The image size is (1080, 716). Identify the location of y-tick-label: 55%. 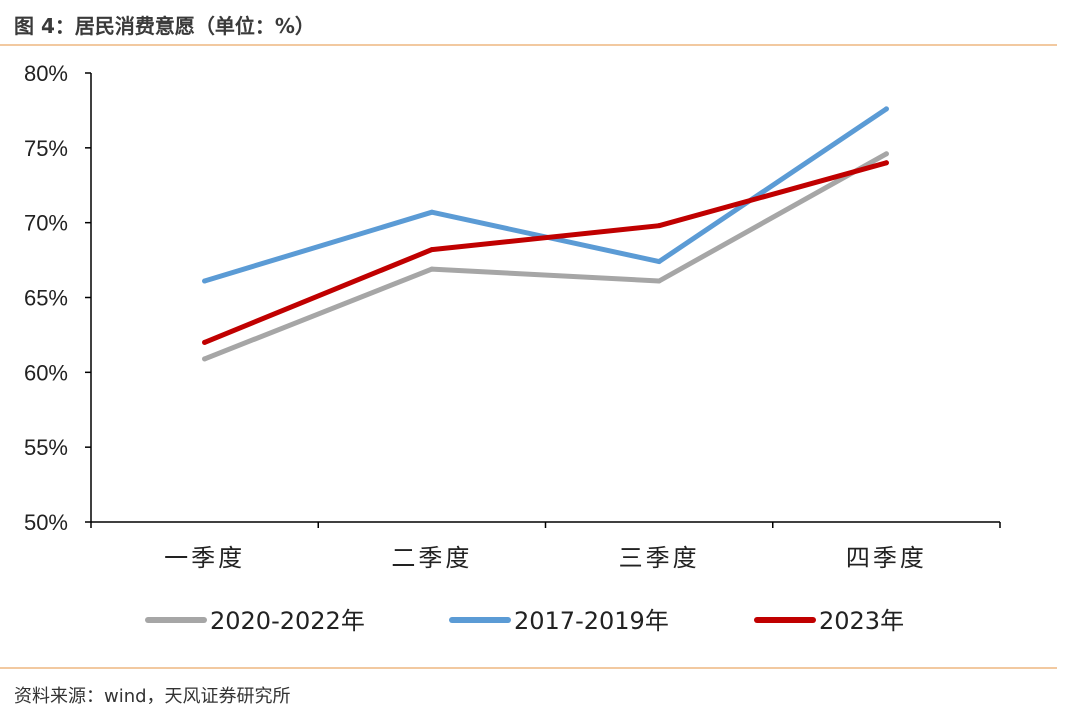
(46, 447).